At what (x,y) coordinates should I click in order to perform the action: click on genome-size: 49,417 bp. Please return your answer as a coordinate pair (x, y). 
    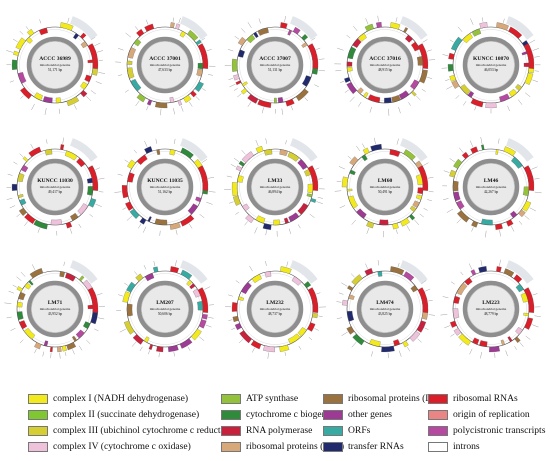
    Looking at the image, I should click on (55, 192).